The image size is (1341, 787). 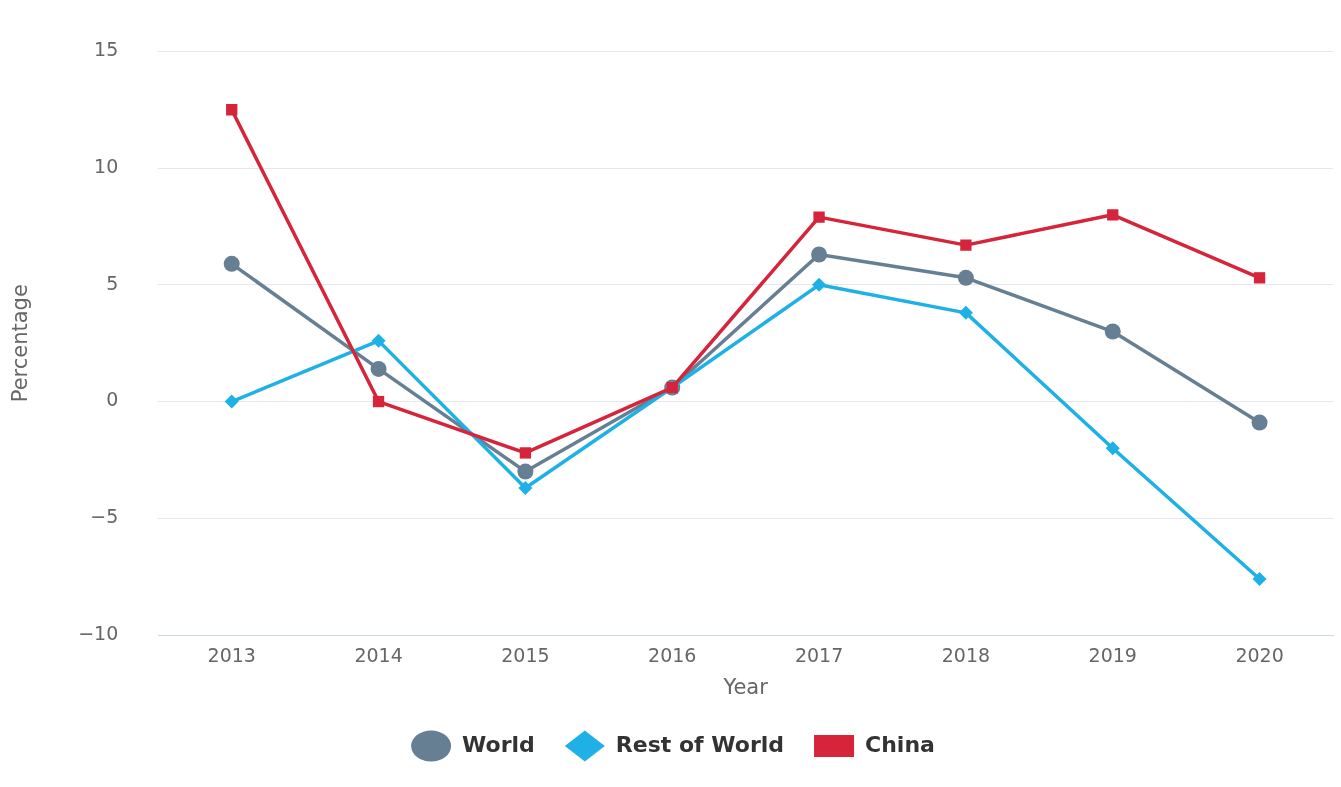 I want to click on y-axis-title: Percentage, so click(x=20, y=343).